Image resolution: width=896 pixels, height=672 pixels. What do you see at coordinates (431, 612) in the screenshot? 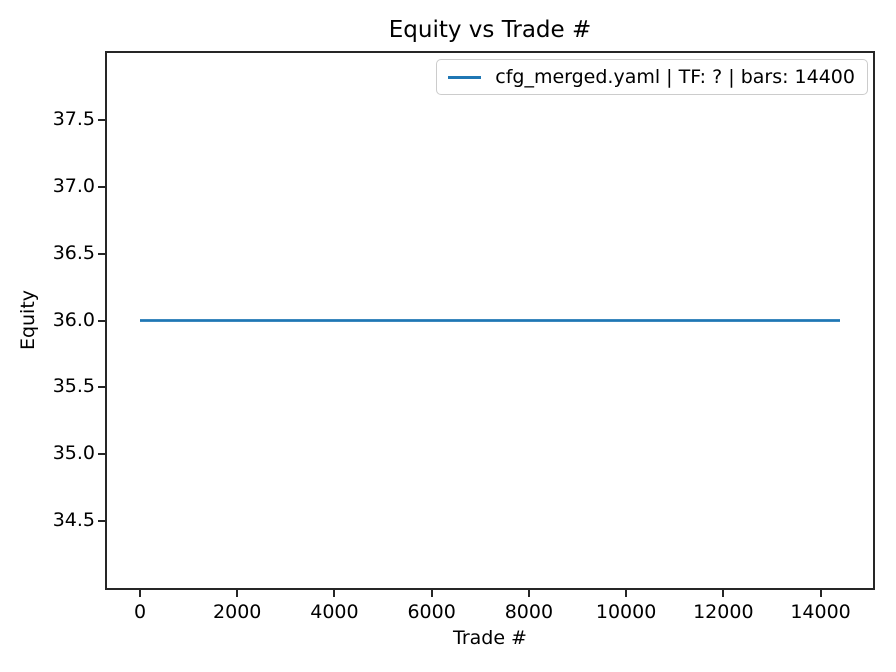
I see `x-tick-label: 6000` at bounding box center [431, 612].